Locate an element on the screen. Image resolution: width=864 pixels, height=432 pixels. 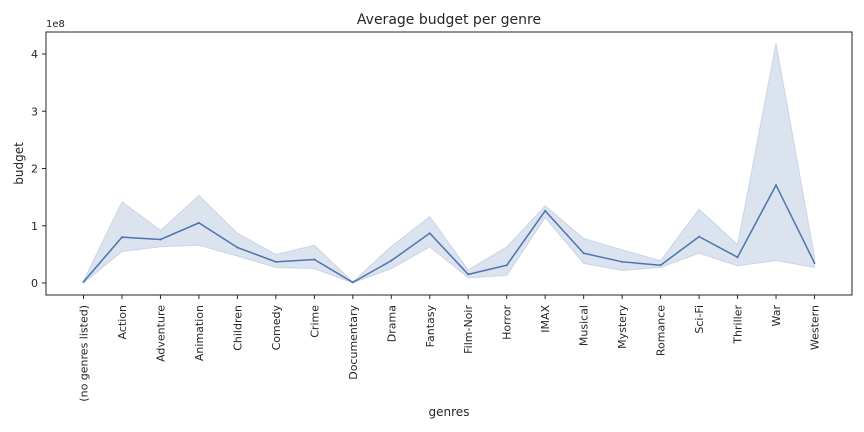
x-tick-label: IMAX is located at coordinates (545, 319).